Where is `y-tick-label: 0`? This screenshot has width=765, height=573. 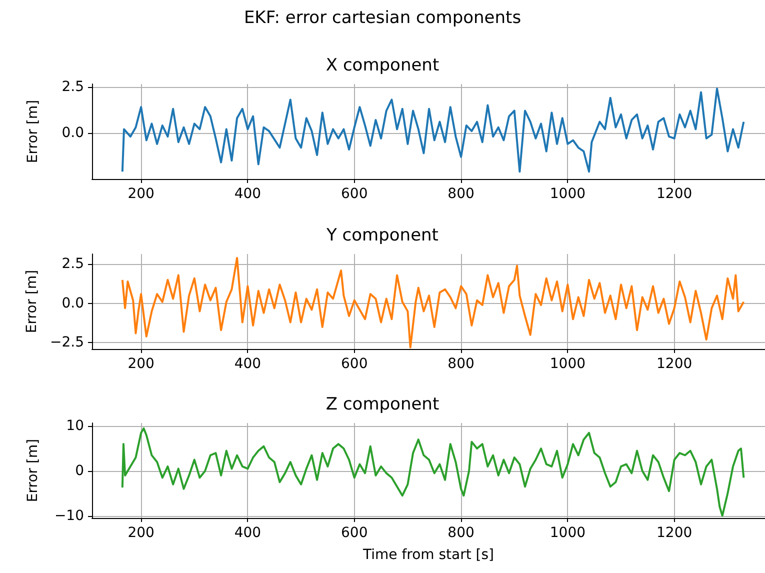
y-tick-label: 0 is located at coordinates (79, 470).